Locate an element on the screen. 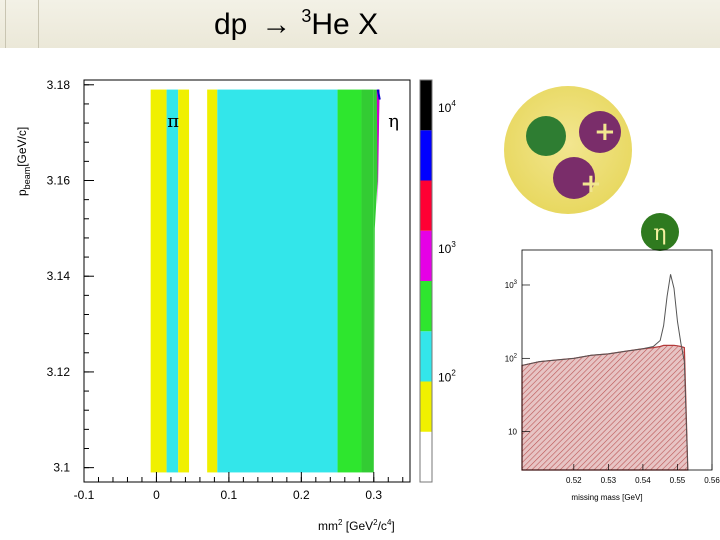 This screenshot has width=720, height=540. peak-annotation: π is located at coordinates (173, 121).